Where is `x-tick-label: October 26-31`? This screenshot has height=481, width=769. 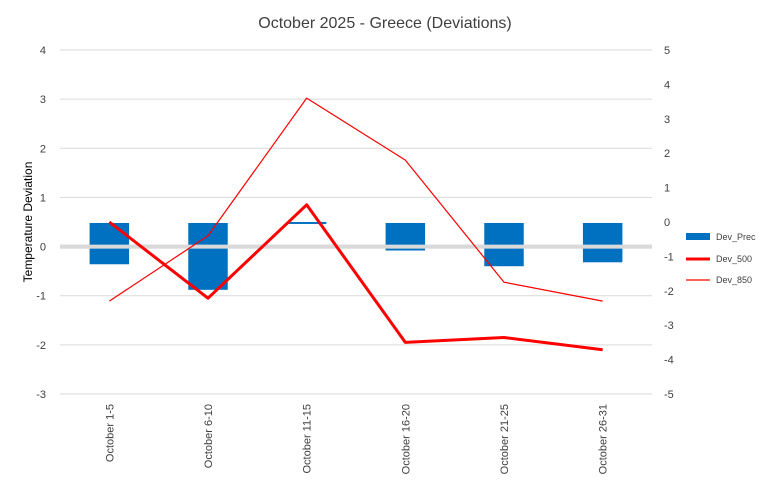
x-tick-label: October 26-31 is located at coordinates (604, 439).